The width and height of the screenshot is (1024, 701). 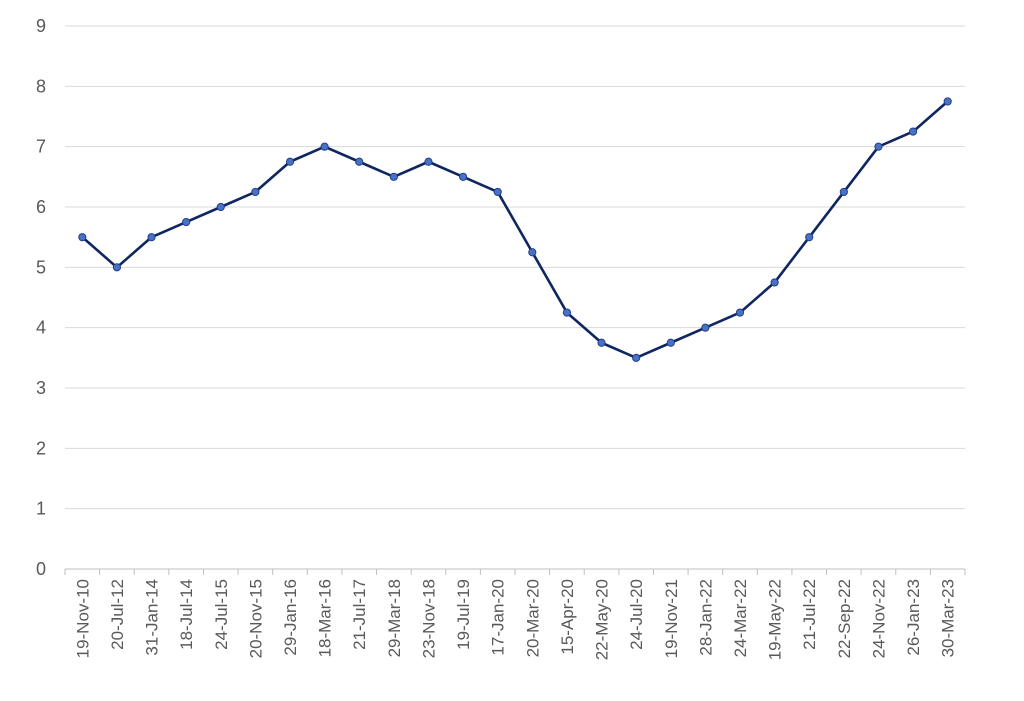 I want to click on y-tick-label: 1, so click(x=41, y=509).